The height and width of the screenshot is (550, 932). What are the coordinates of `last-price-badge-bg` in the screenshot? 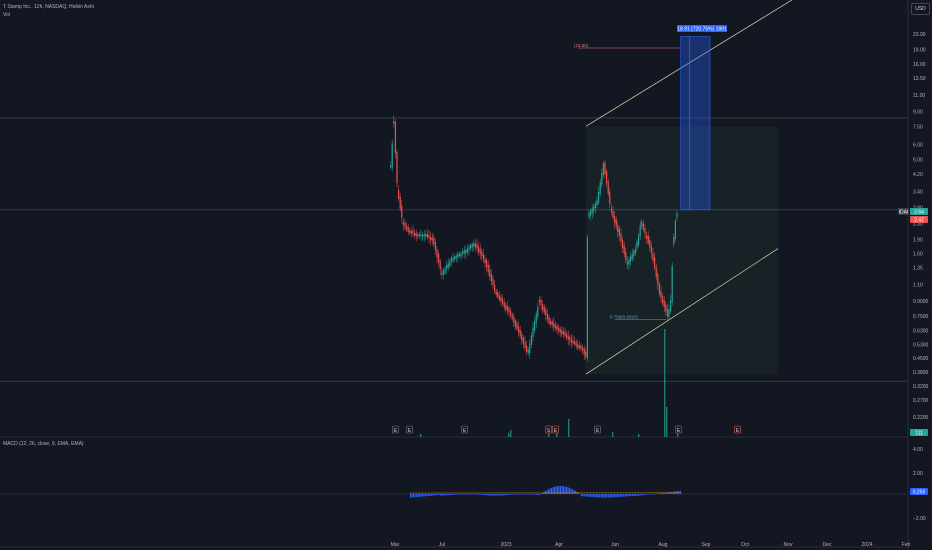 It's located at (919, 211).